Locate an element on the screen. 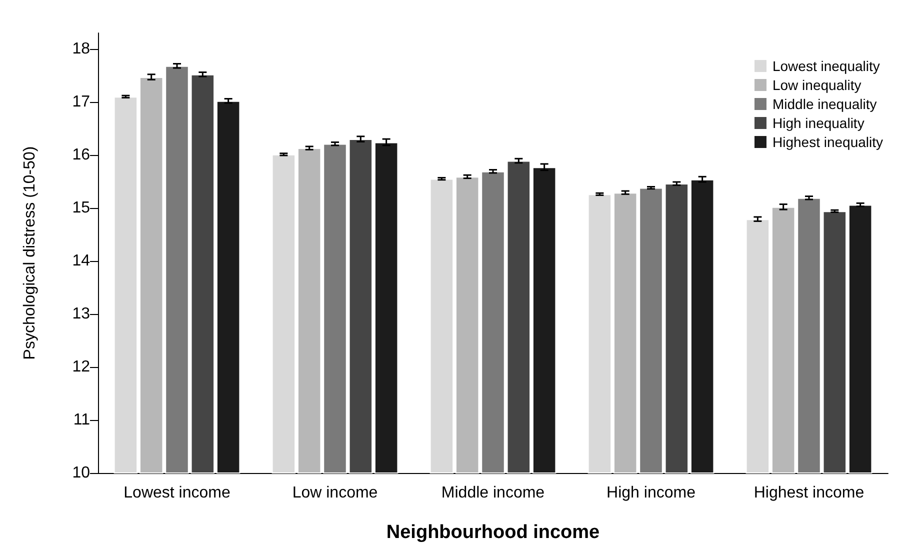 The image size is (918, 560). y-tick-label: 12 is located at coordinates (81, 367).